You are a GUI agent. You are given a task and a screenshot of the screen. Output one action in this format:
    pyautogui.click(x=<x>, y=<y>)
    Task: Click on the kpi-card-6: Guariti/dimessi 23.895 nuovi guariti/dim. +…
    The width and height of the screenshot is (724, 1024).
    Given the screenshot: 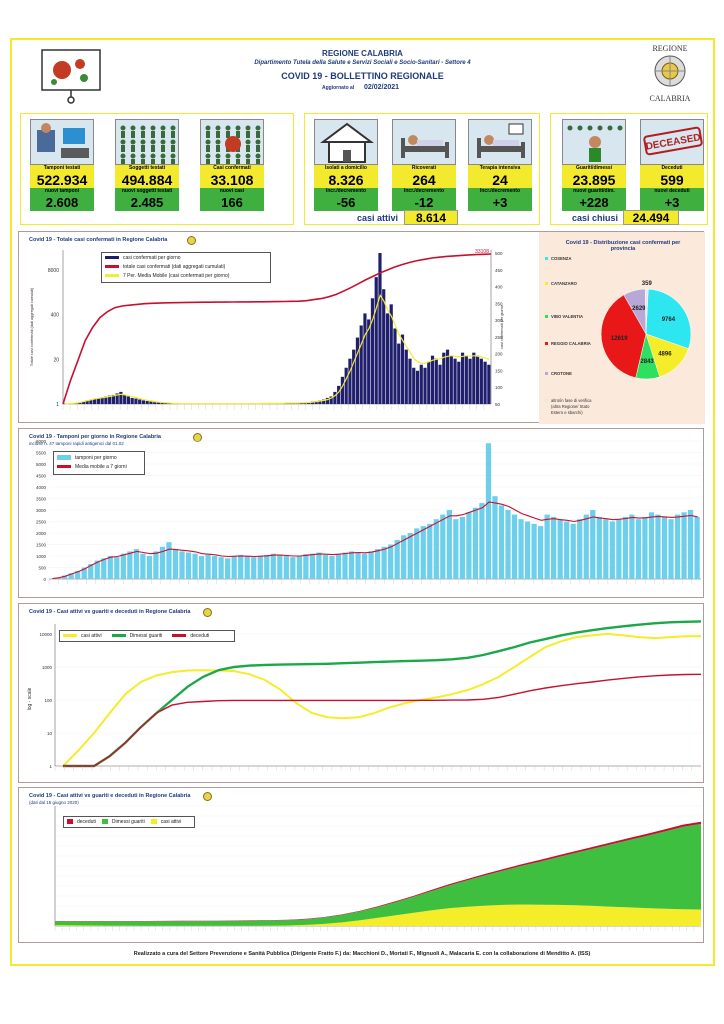 What is the action you would take?
    pyautogui.click(x=594, y=165)
    